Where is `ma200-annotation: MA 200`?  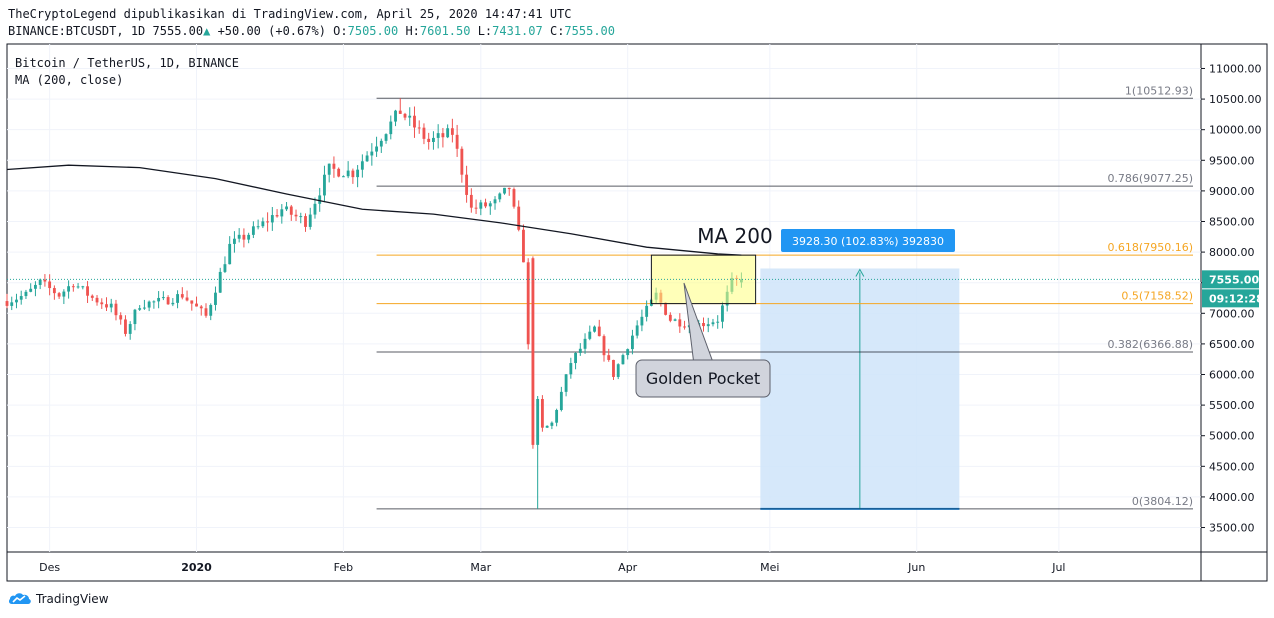 ma200-annotation: MA 200 is located at coordinates (734, 236).